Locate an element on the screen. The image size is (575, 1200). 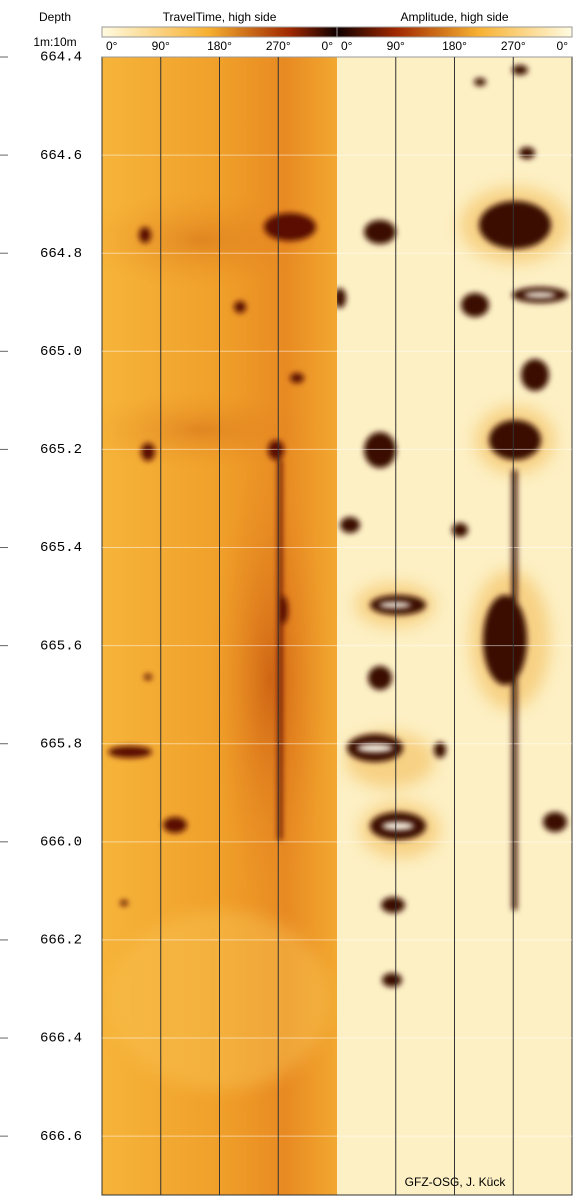
scale-label: 1m:10m is located at coordinates (54, 42).